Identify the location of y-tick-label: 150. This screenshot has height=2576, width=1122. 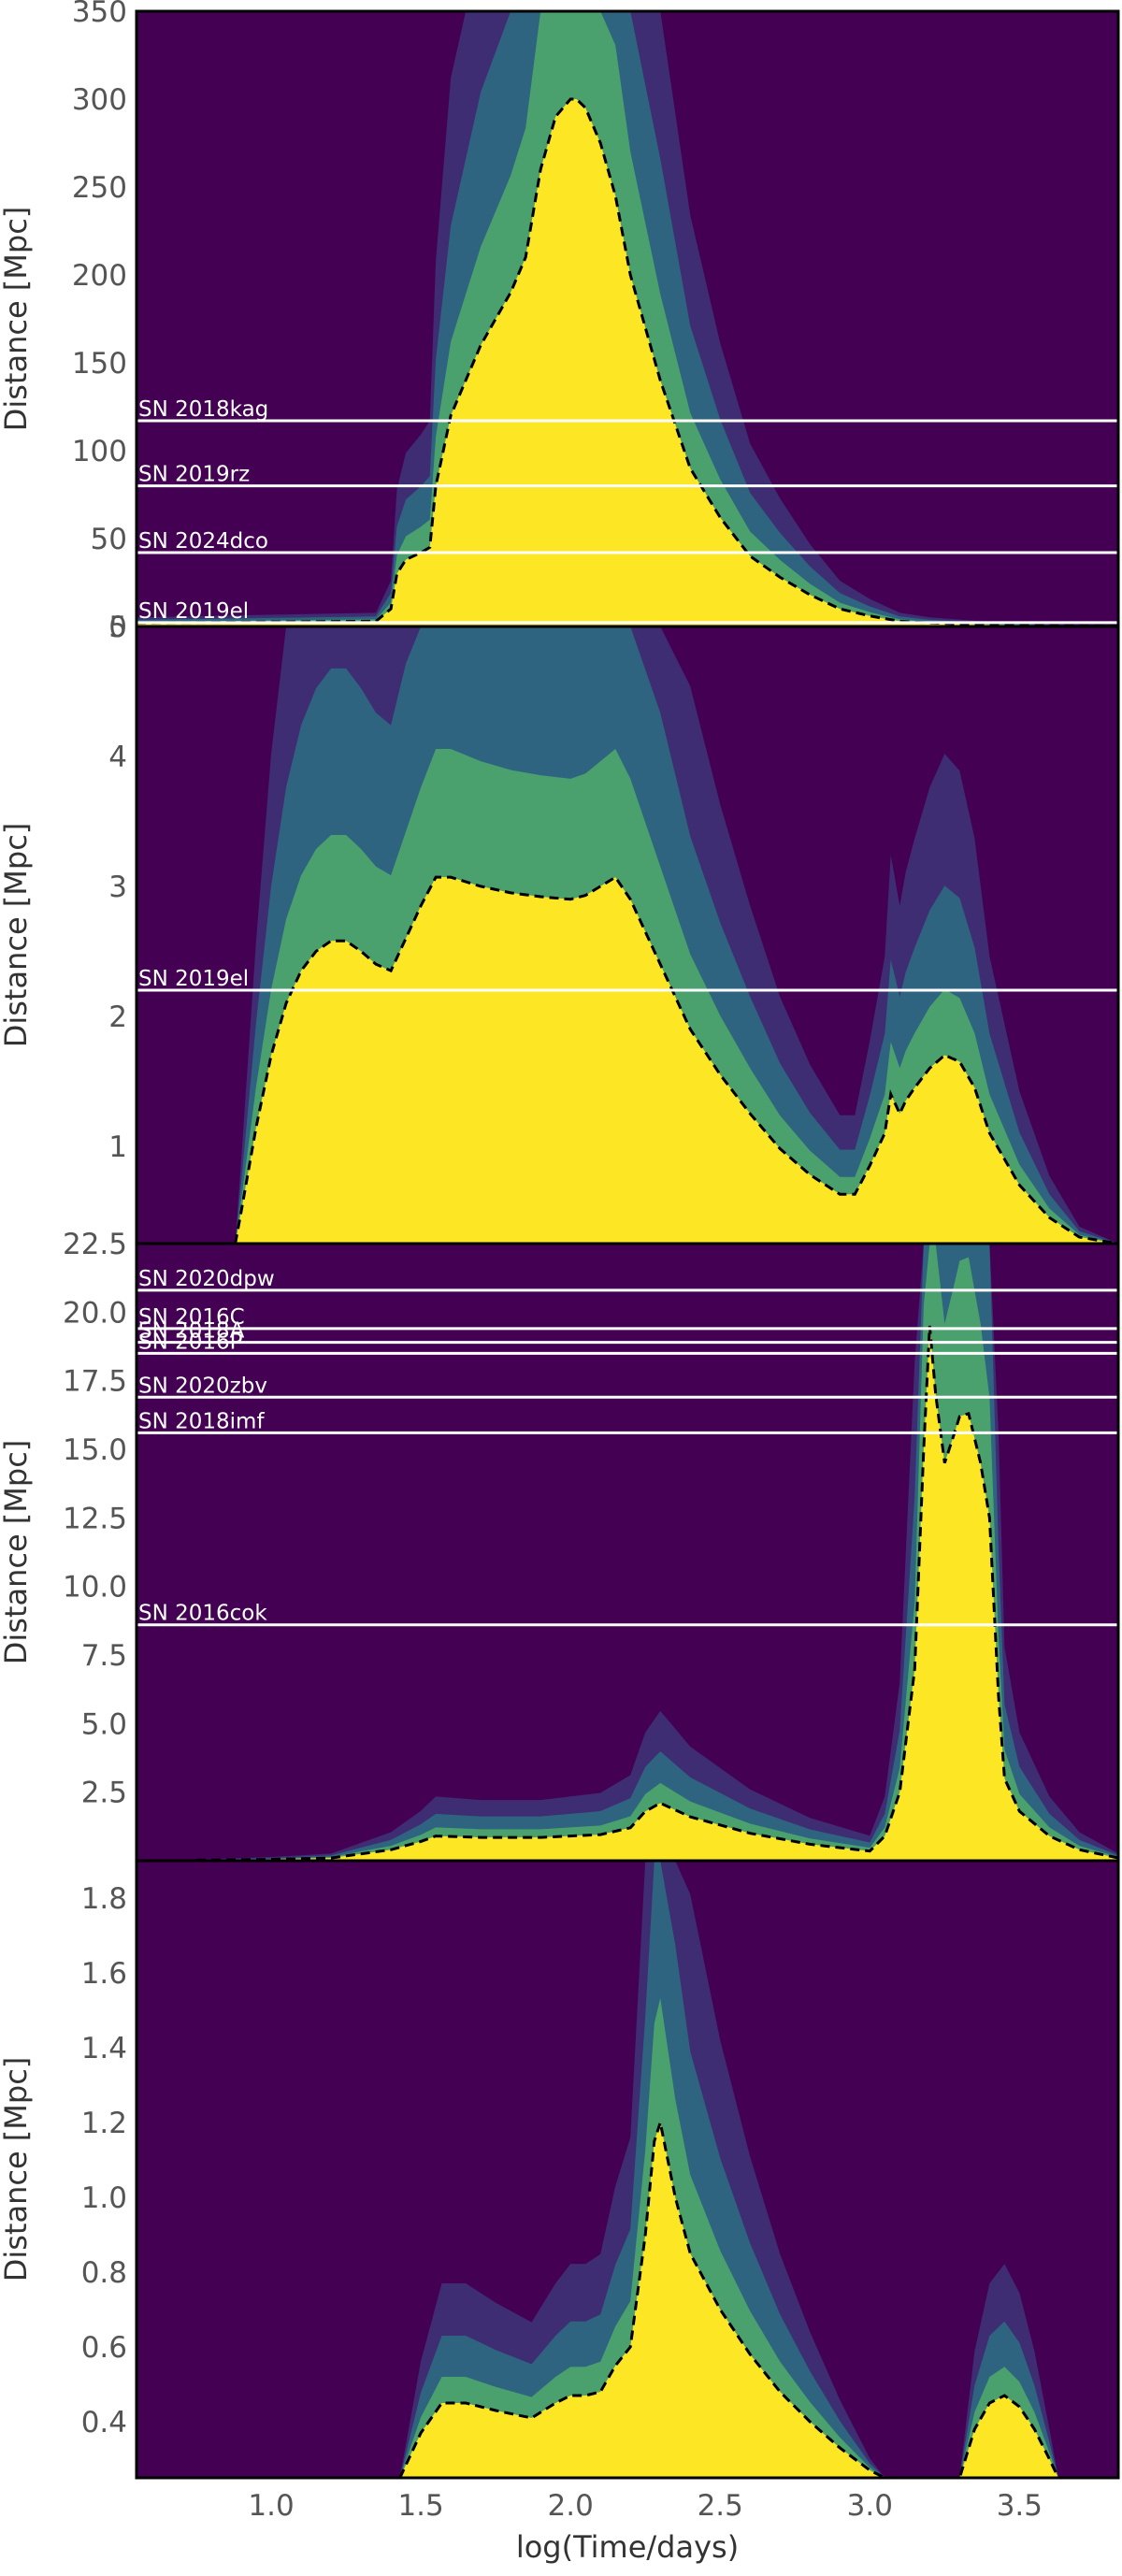
(100, 364).